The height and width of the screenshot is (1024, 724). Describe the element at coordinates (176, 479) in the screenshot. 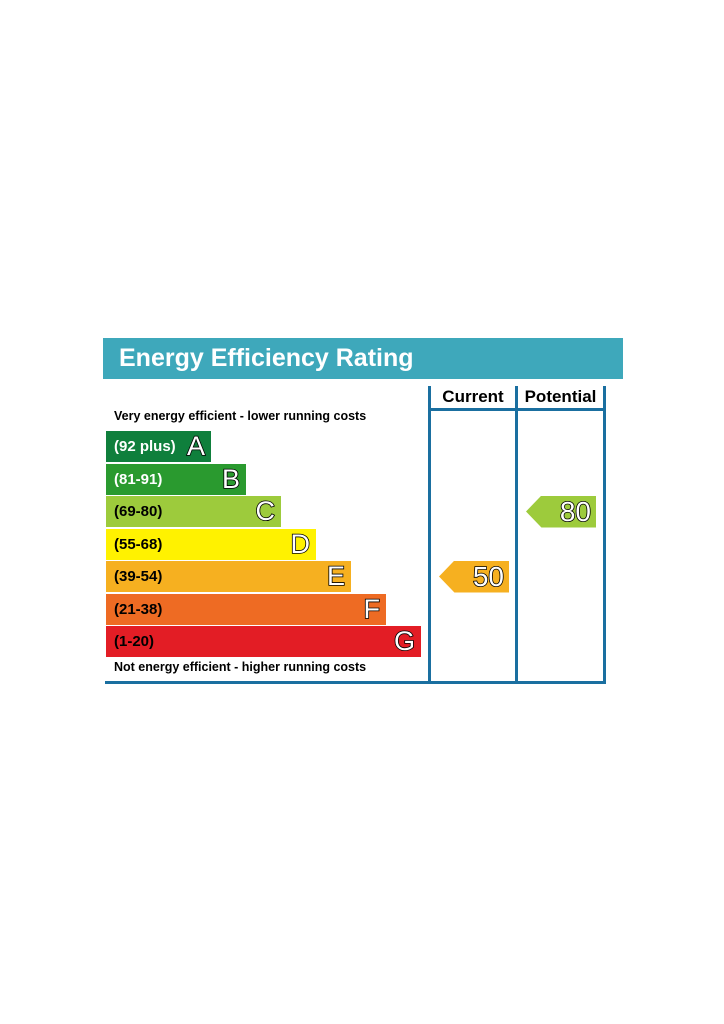

I see `band-b: (81-91) B` at that location.